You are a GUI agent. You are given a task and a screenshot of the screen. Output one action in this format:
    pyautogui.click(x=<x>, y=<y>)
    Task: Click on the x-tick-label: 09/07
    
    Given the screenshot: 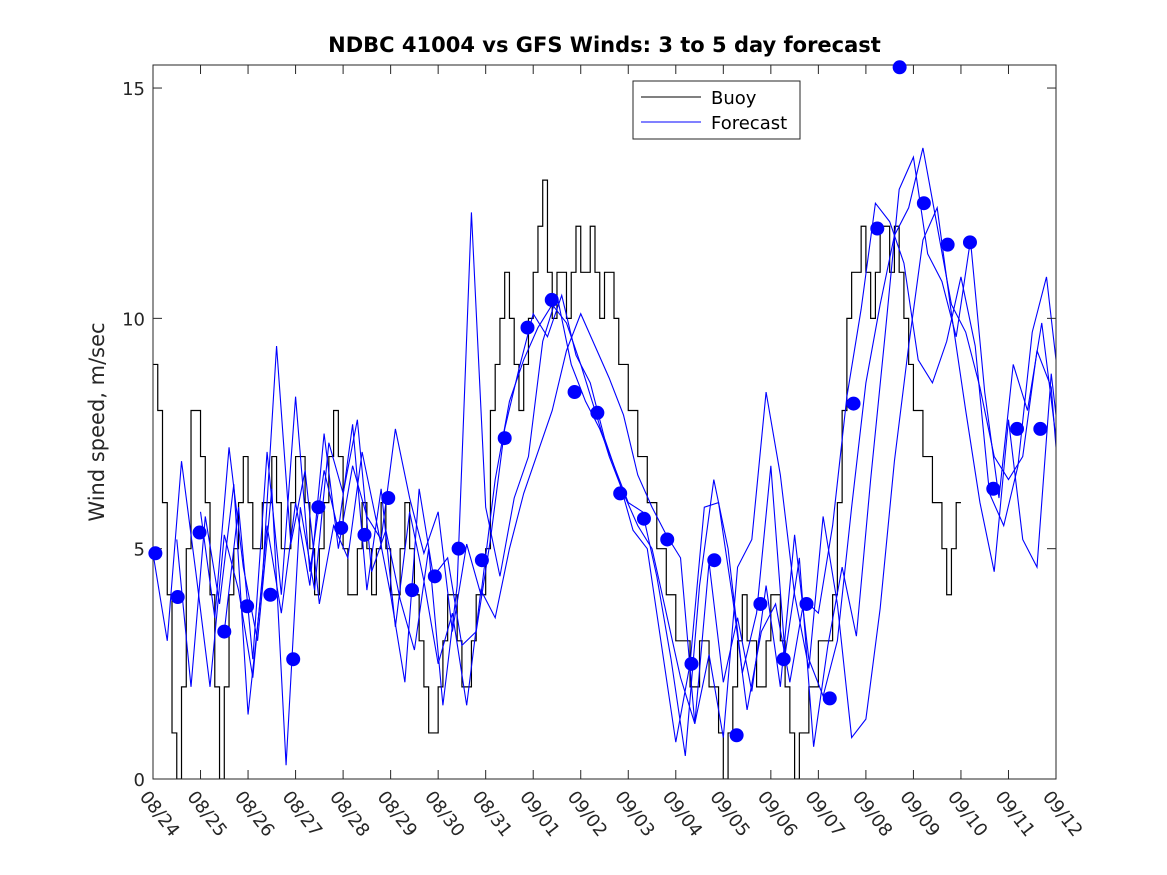 What is the action you would take?
    pyautogui.click(x=824, y=814)
    